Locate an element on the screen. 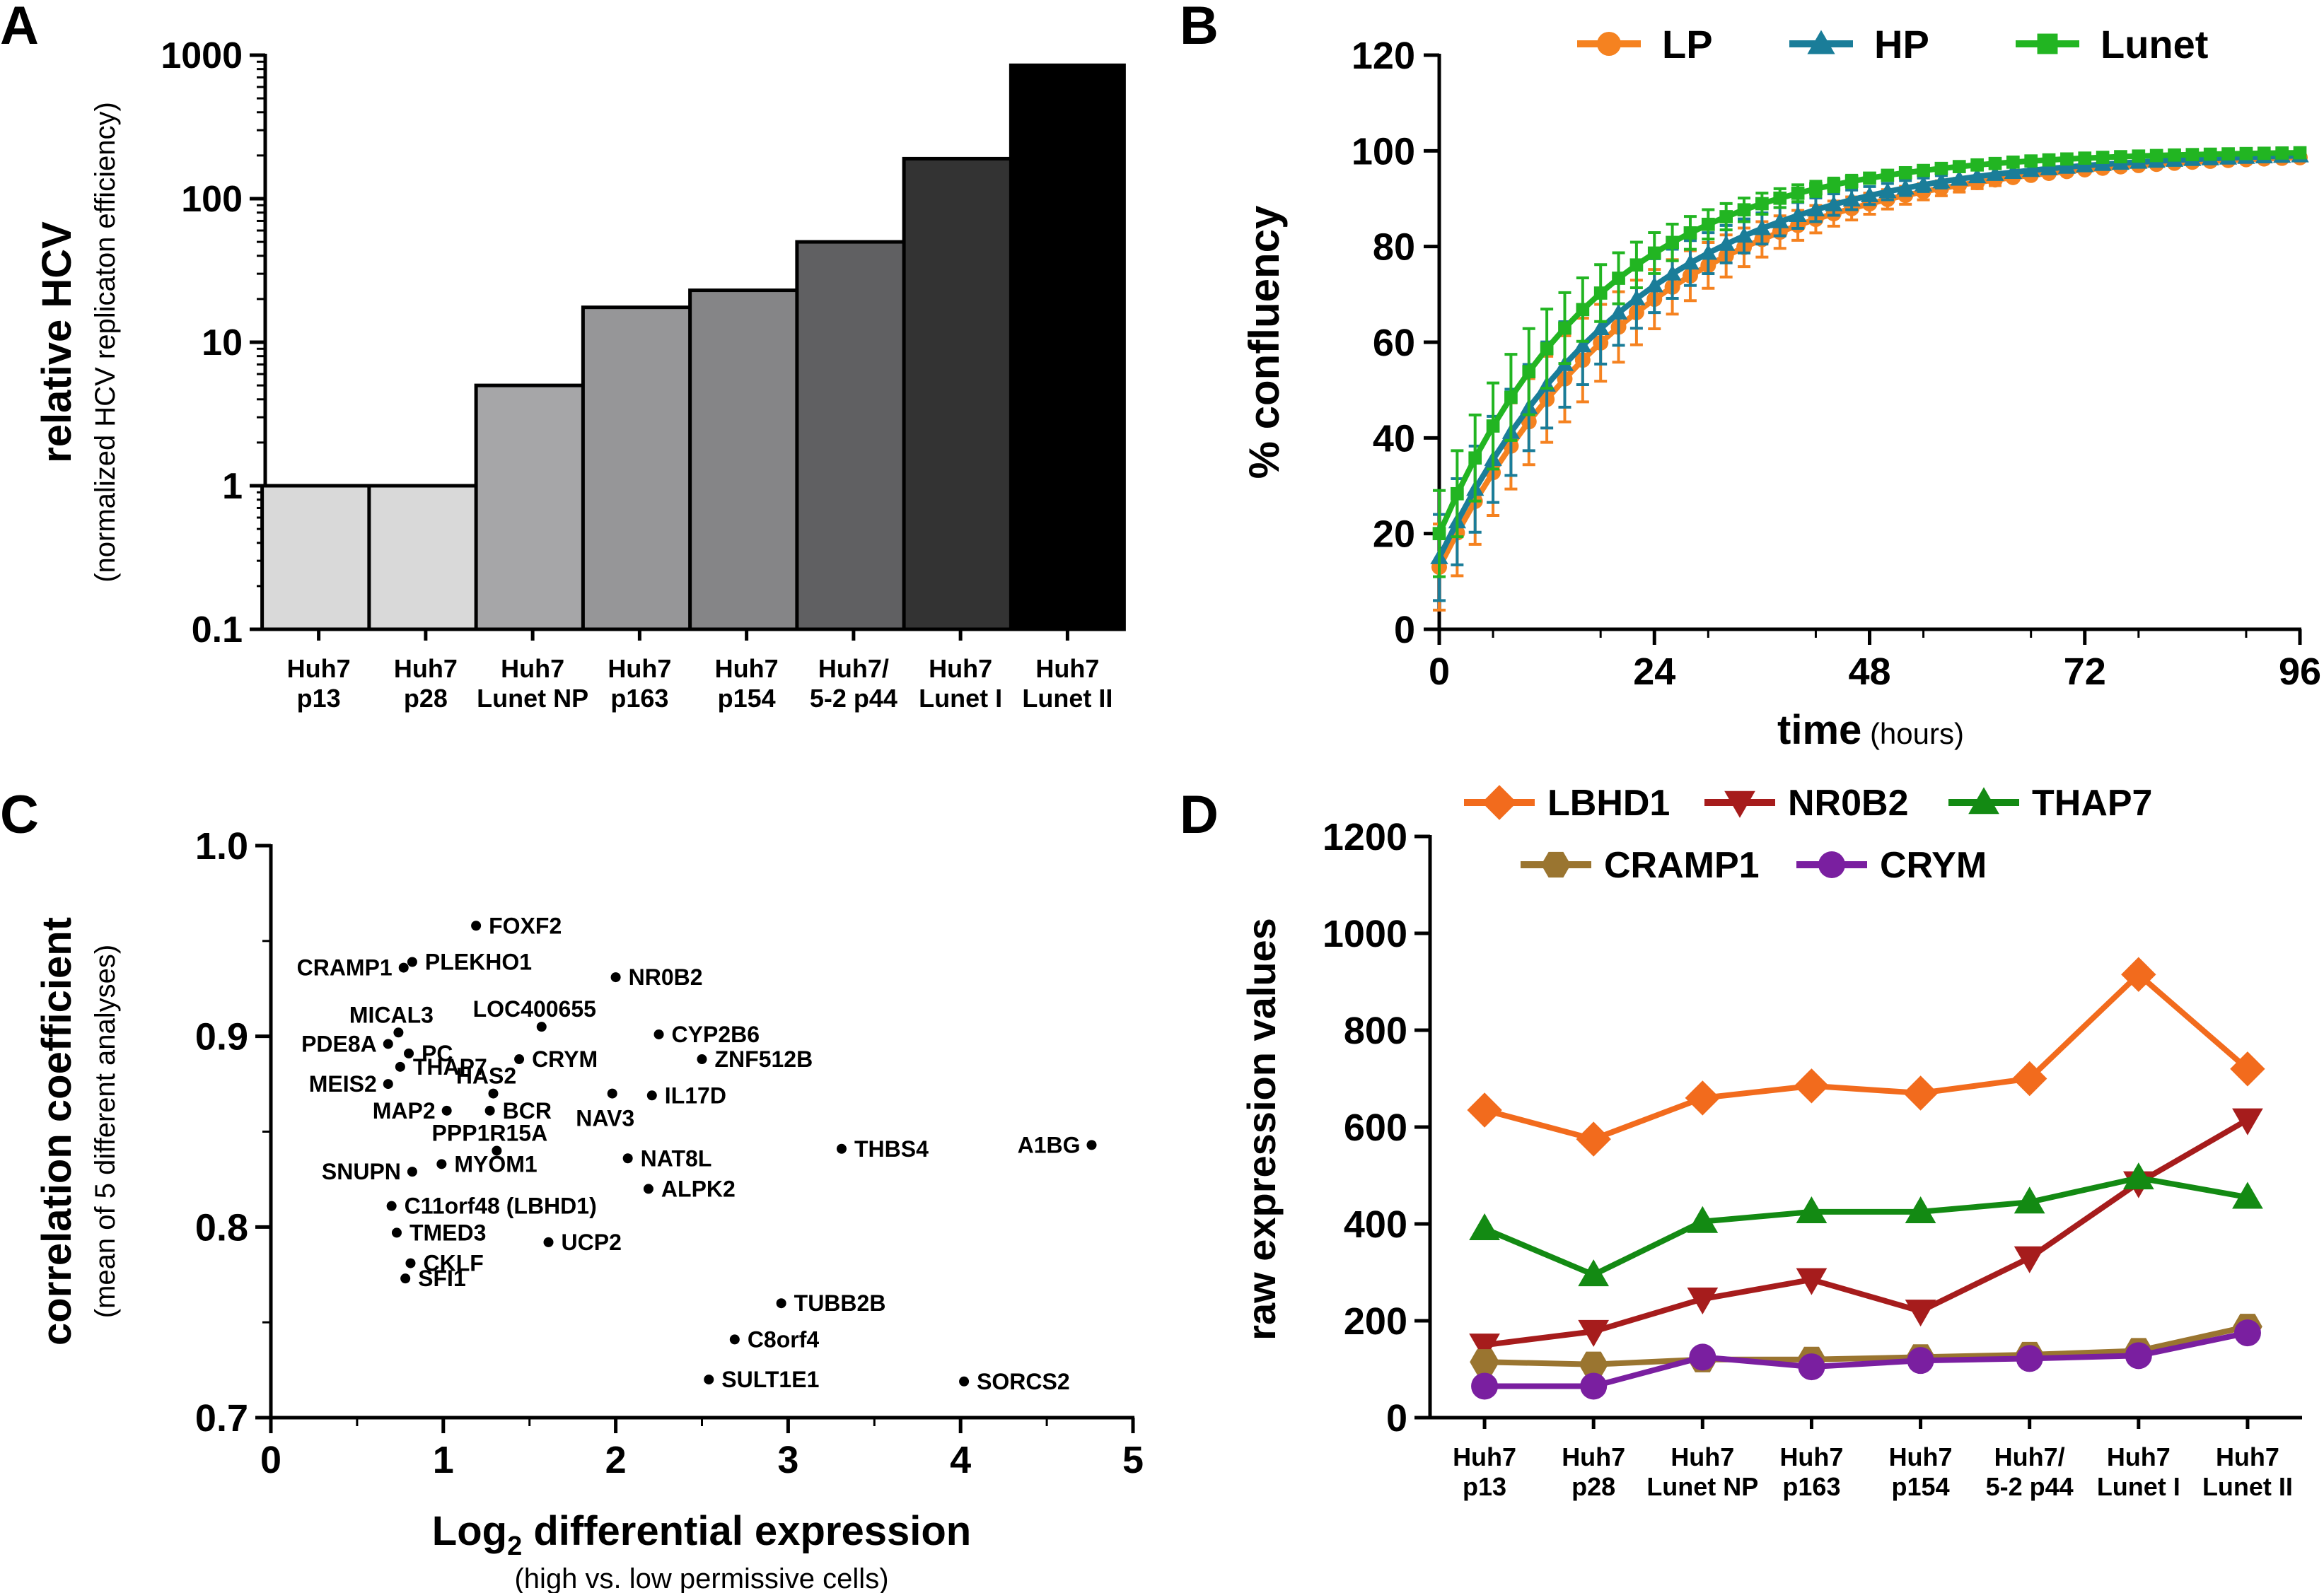 The image size is (2324, 1593). gene-thap7: THAP7 is located at coordinates (441, 1067).